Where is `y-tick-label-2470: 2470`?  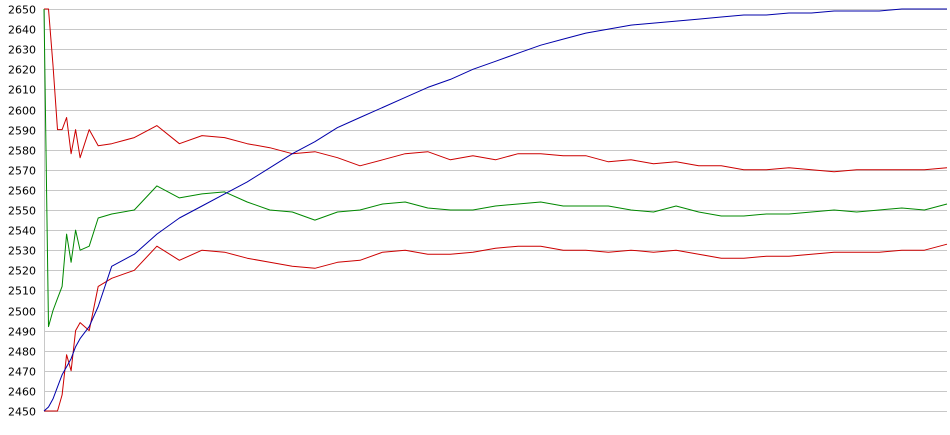 y-tick-label-2470: 2470 is located at coordinates (22, 372).